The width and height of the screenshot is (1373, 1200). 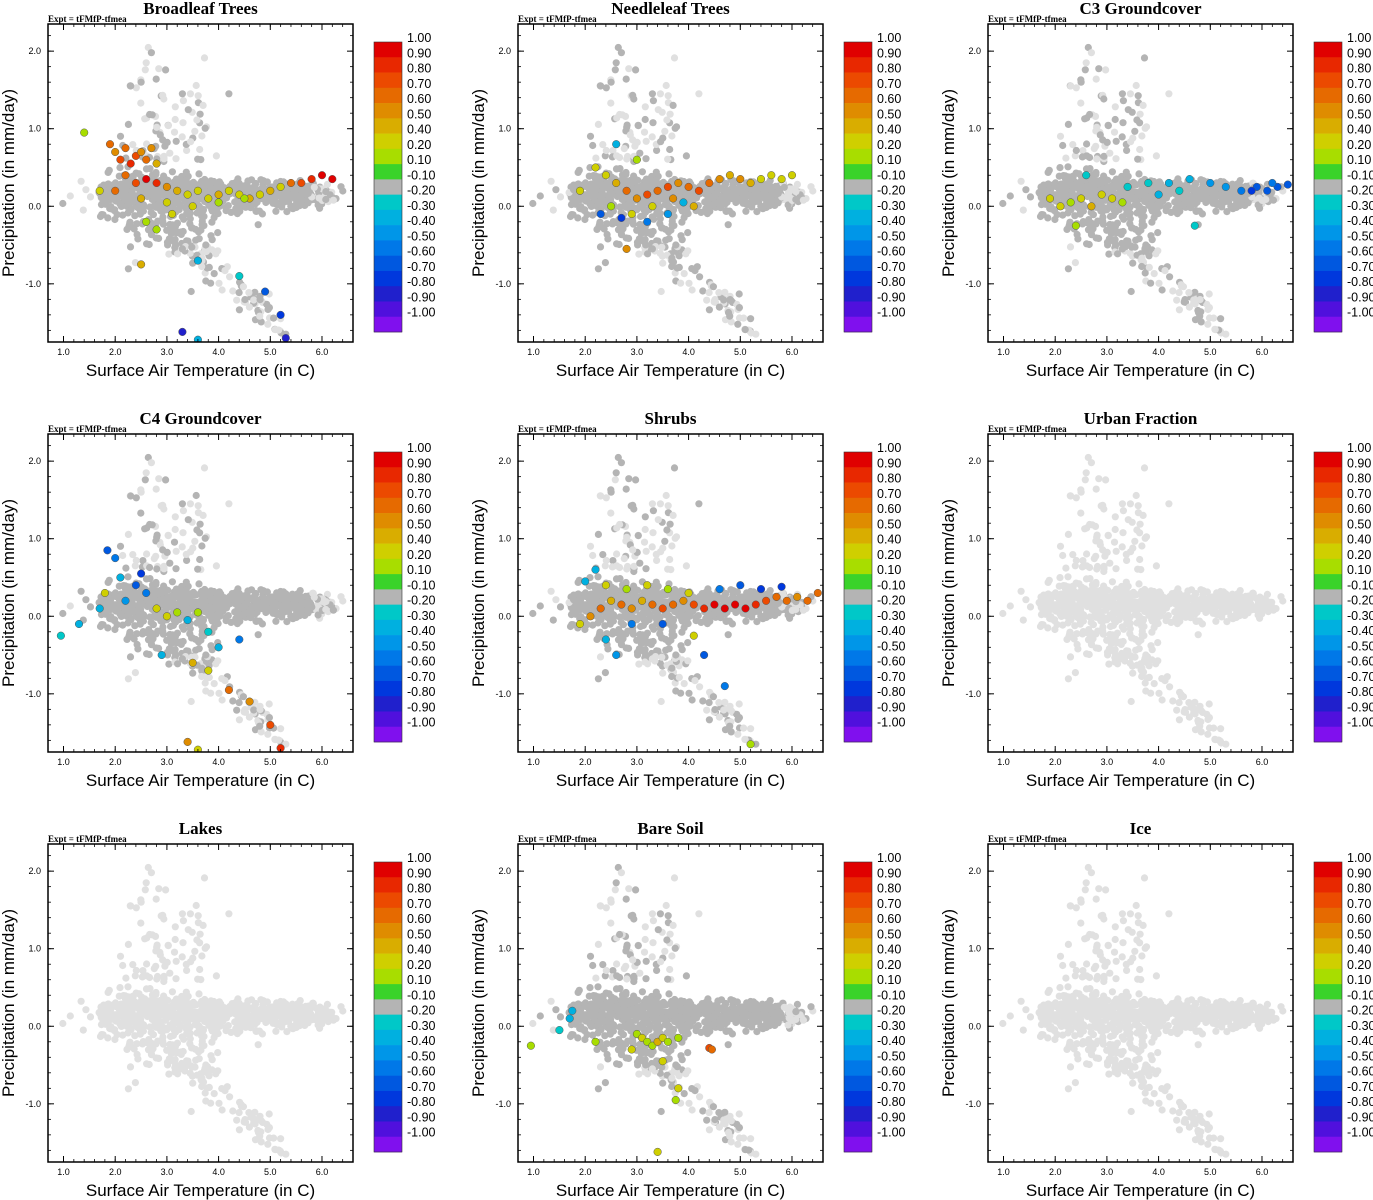 I want to click on colorbar-label: -0.10, so click(x=421, y=175).